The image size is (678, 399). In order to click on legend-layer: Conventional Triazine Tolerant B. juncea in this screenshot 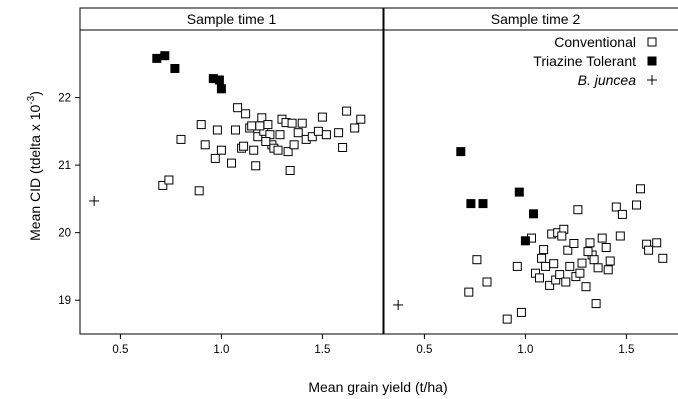, I will do `click(595, 61)`.